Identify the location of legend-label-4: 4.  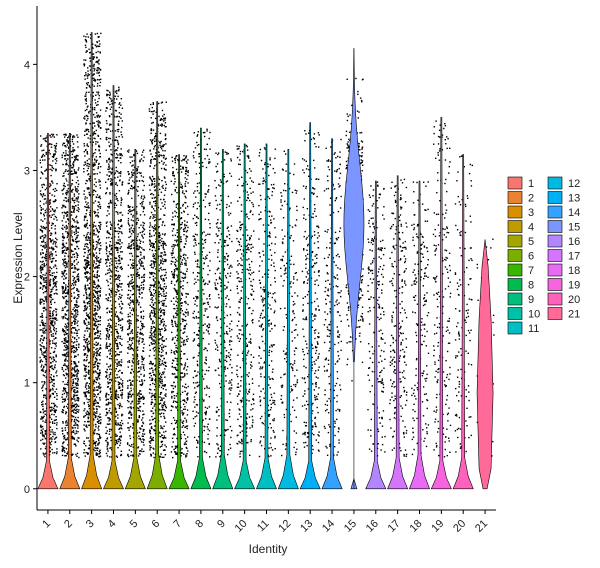
(531, 228).